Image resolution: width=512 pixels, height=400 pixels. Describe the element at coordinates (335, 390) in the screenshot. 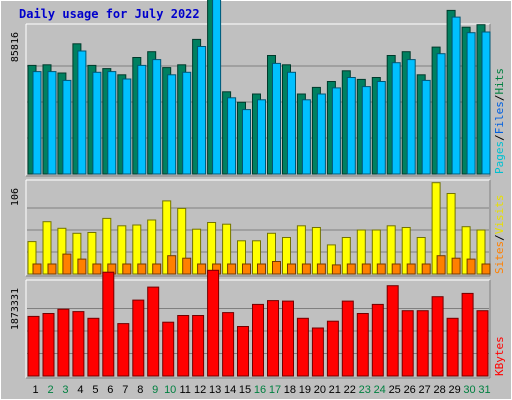

I see `day-label-21: 21` at that location.